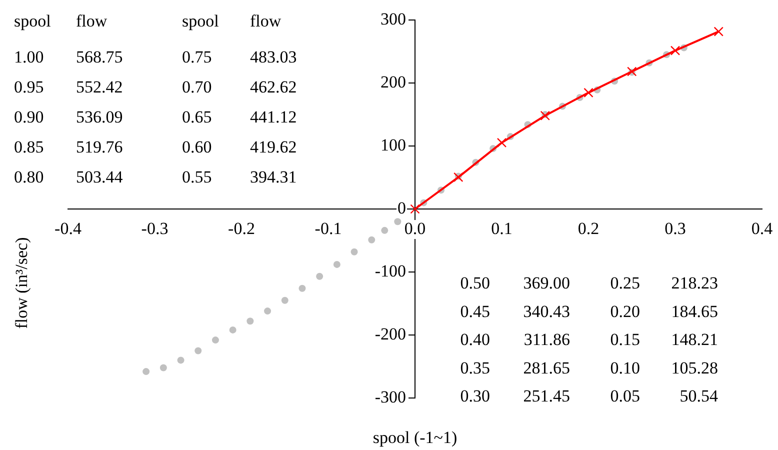 This screenshot has width=778, height=450. Describe the element at coordinates (22, 283) in the screenshot. I see `y-axis-title: flow (in³/sec)` at that location.